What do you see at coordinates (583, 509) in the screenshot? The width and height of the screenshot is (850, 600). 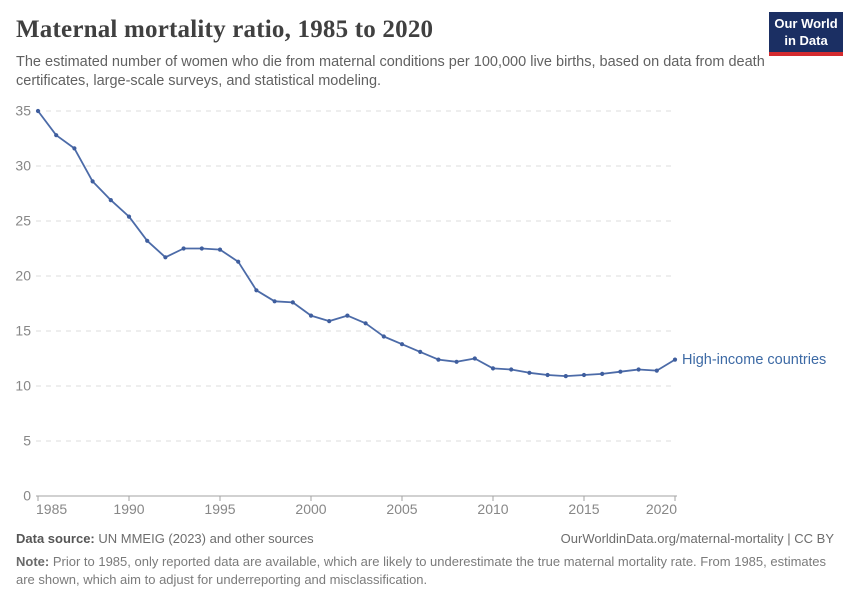 I see `x-tick-label: 2015` at bounding box center [583, 509].